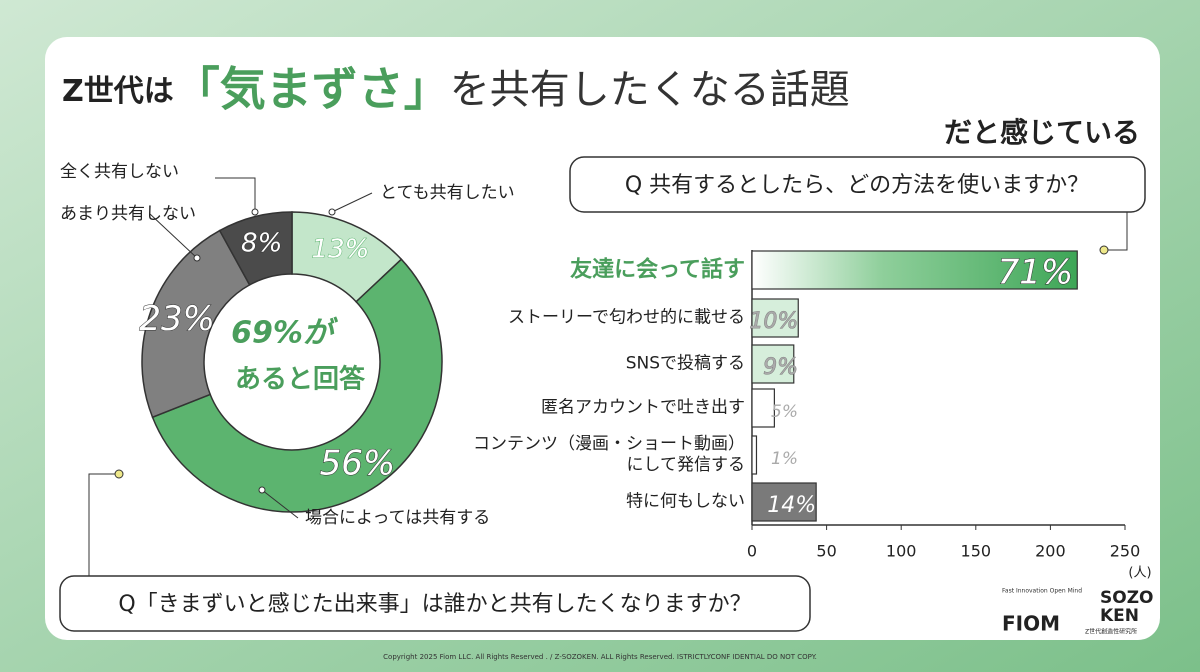 Image resolution: width=1200 pixels, height=672 pixels. I want to click on value-label: 56%, so click(358, 464).